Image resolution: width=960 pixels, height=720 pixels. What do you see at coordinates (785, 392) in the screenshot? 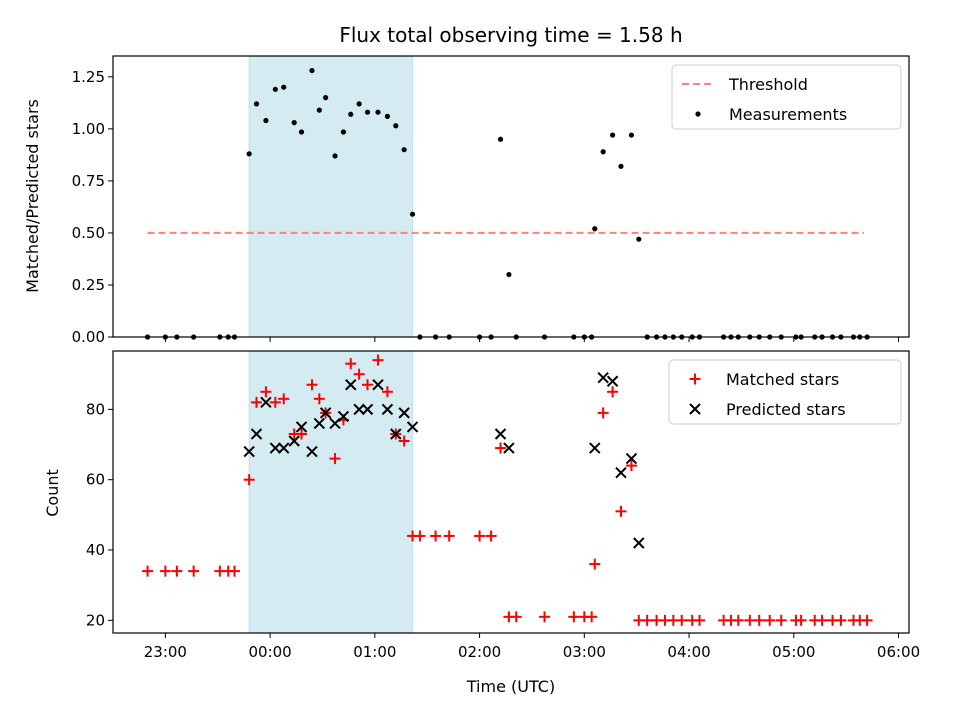
I see `legend: Matched stars Predicted stars` at bounding box center [785, 392].